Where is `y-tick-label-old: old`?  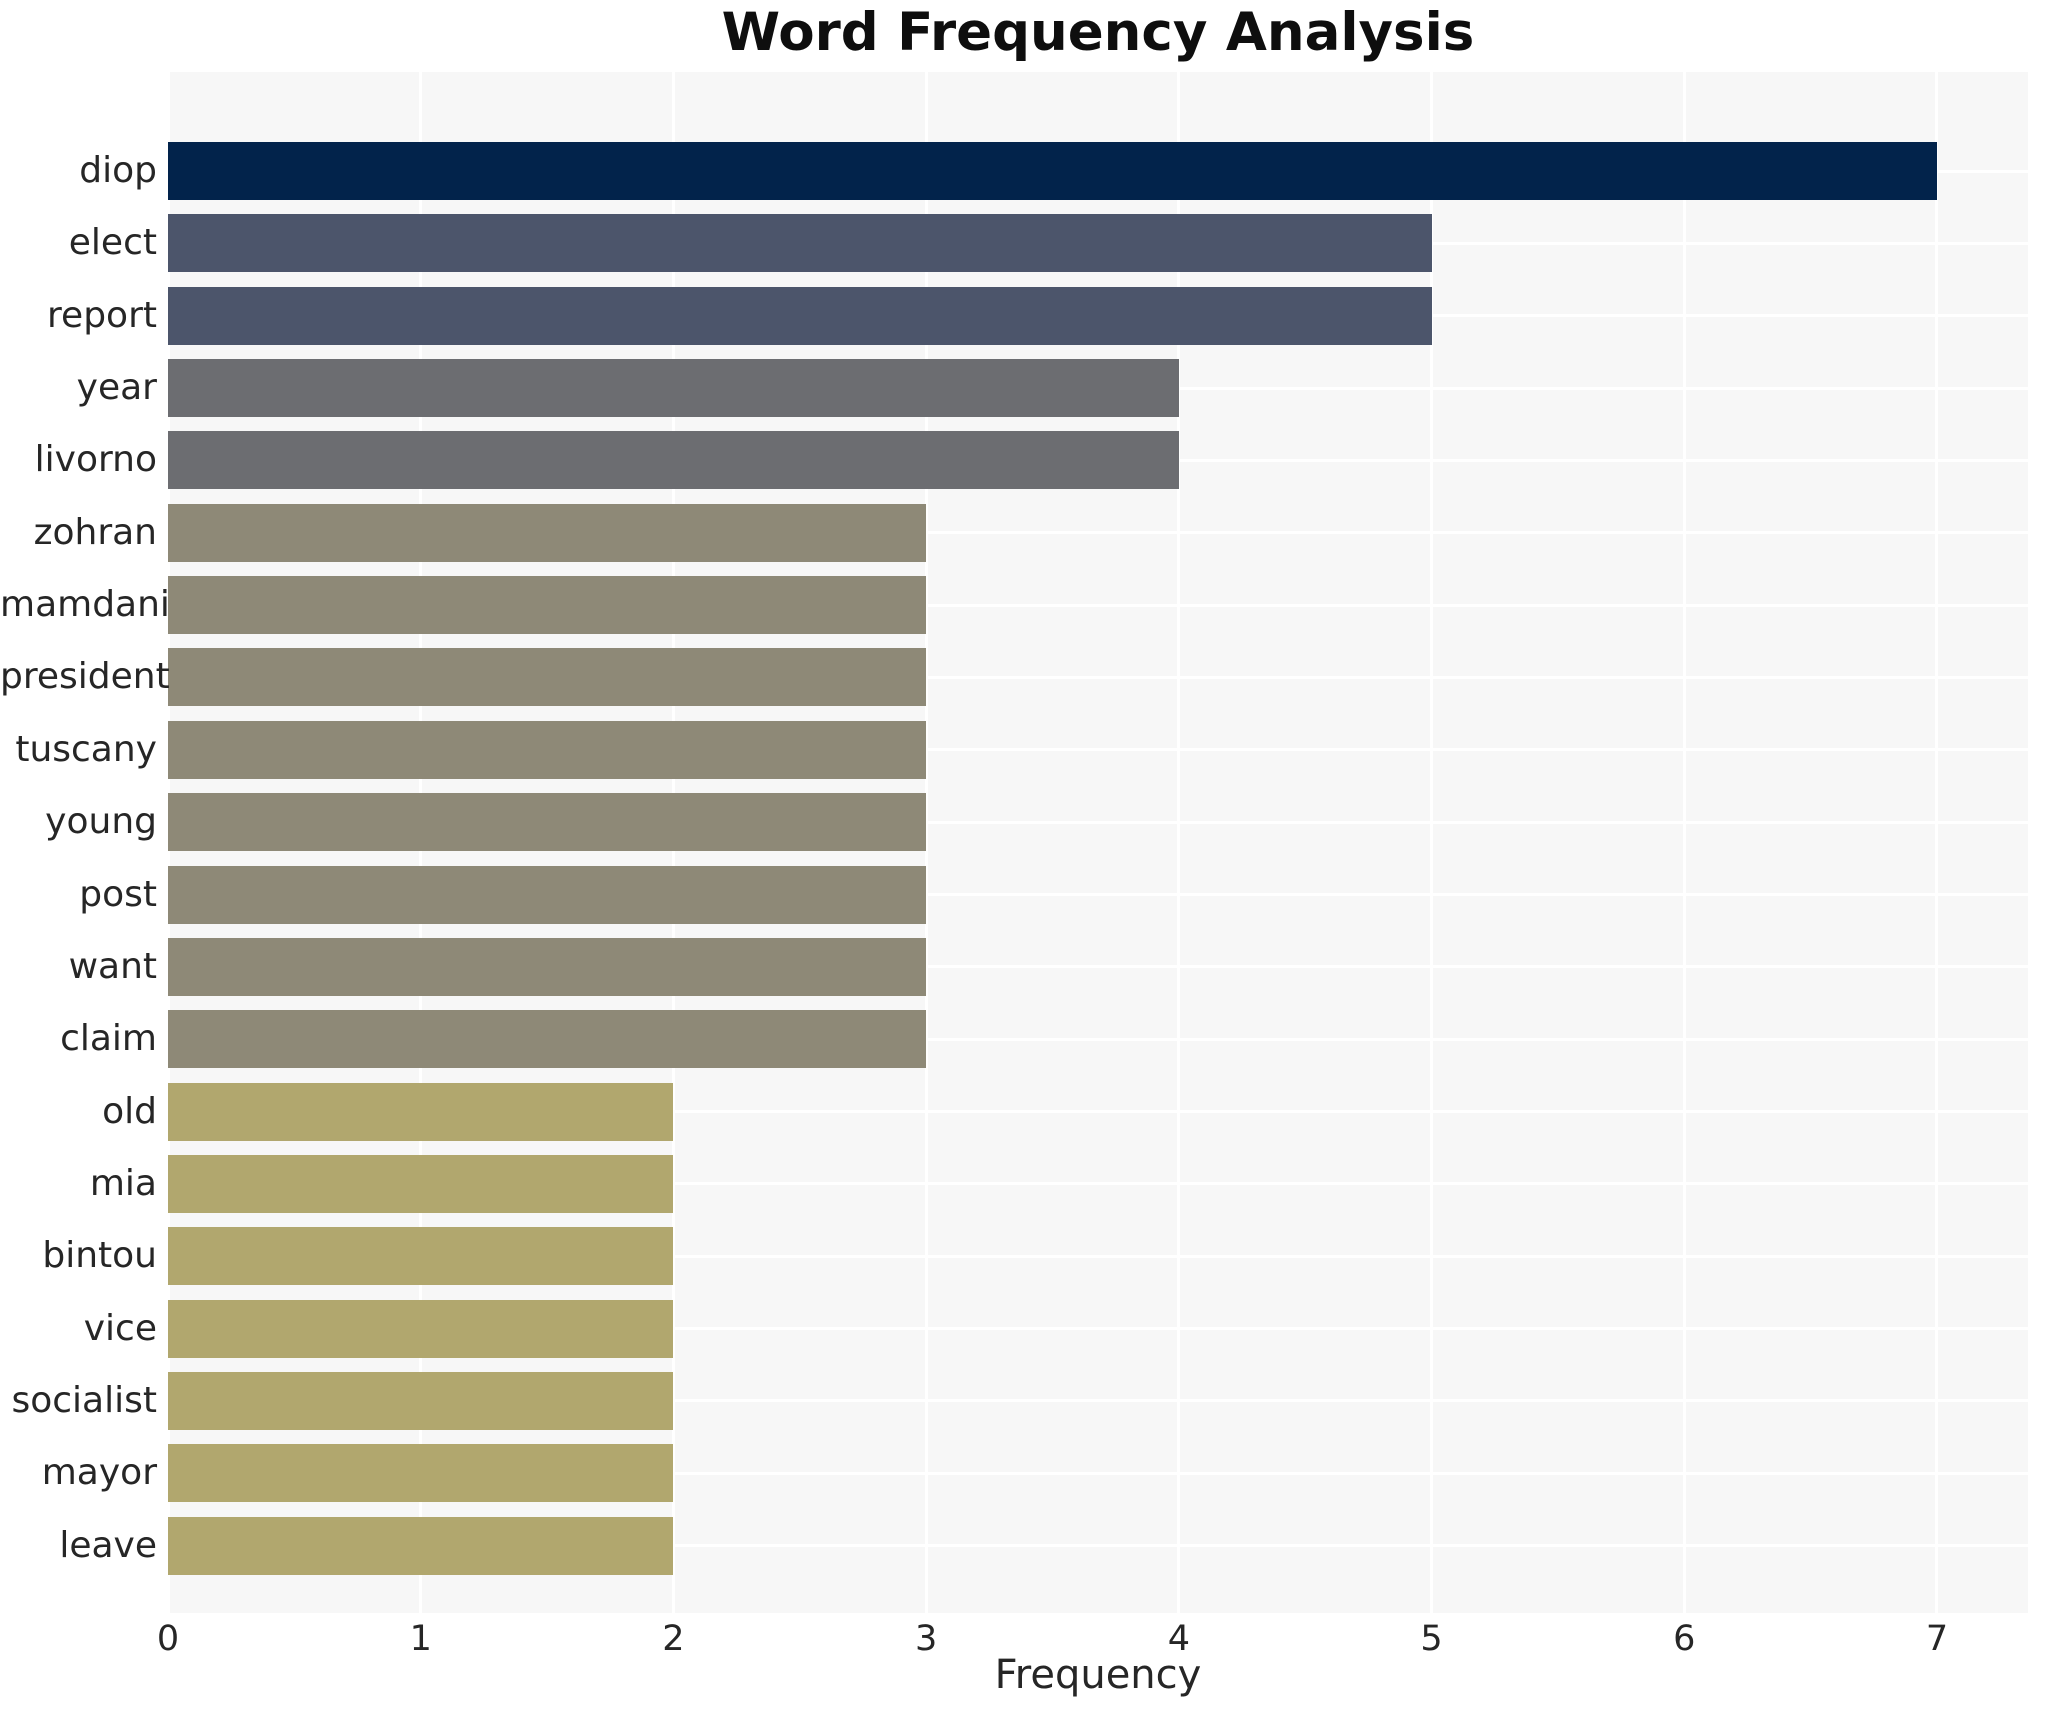 y-tick-label-old: old is located at coordinates (129, 1111).